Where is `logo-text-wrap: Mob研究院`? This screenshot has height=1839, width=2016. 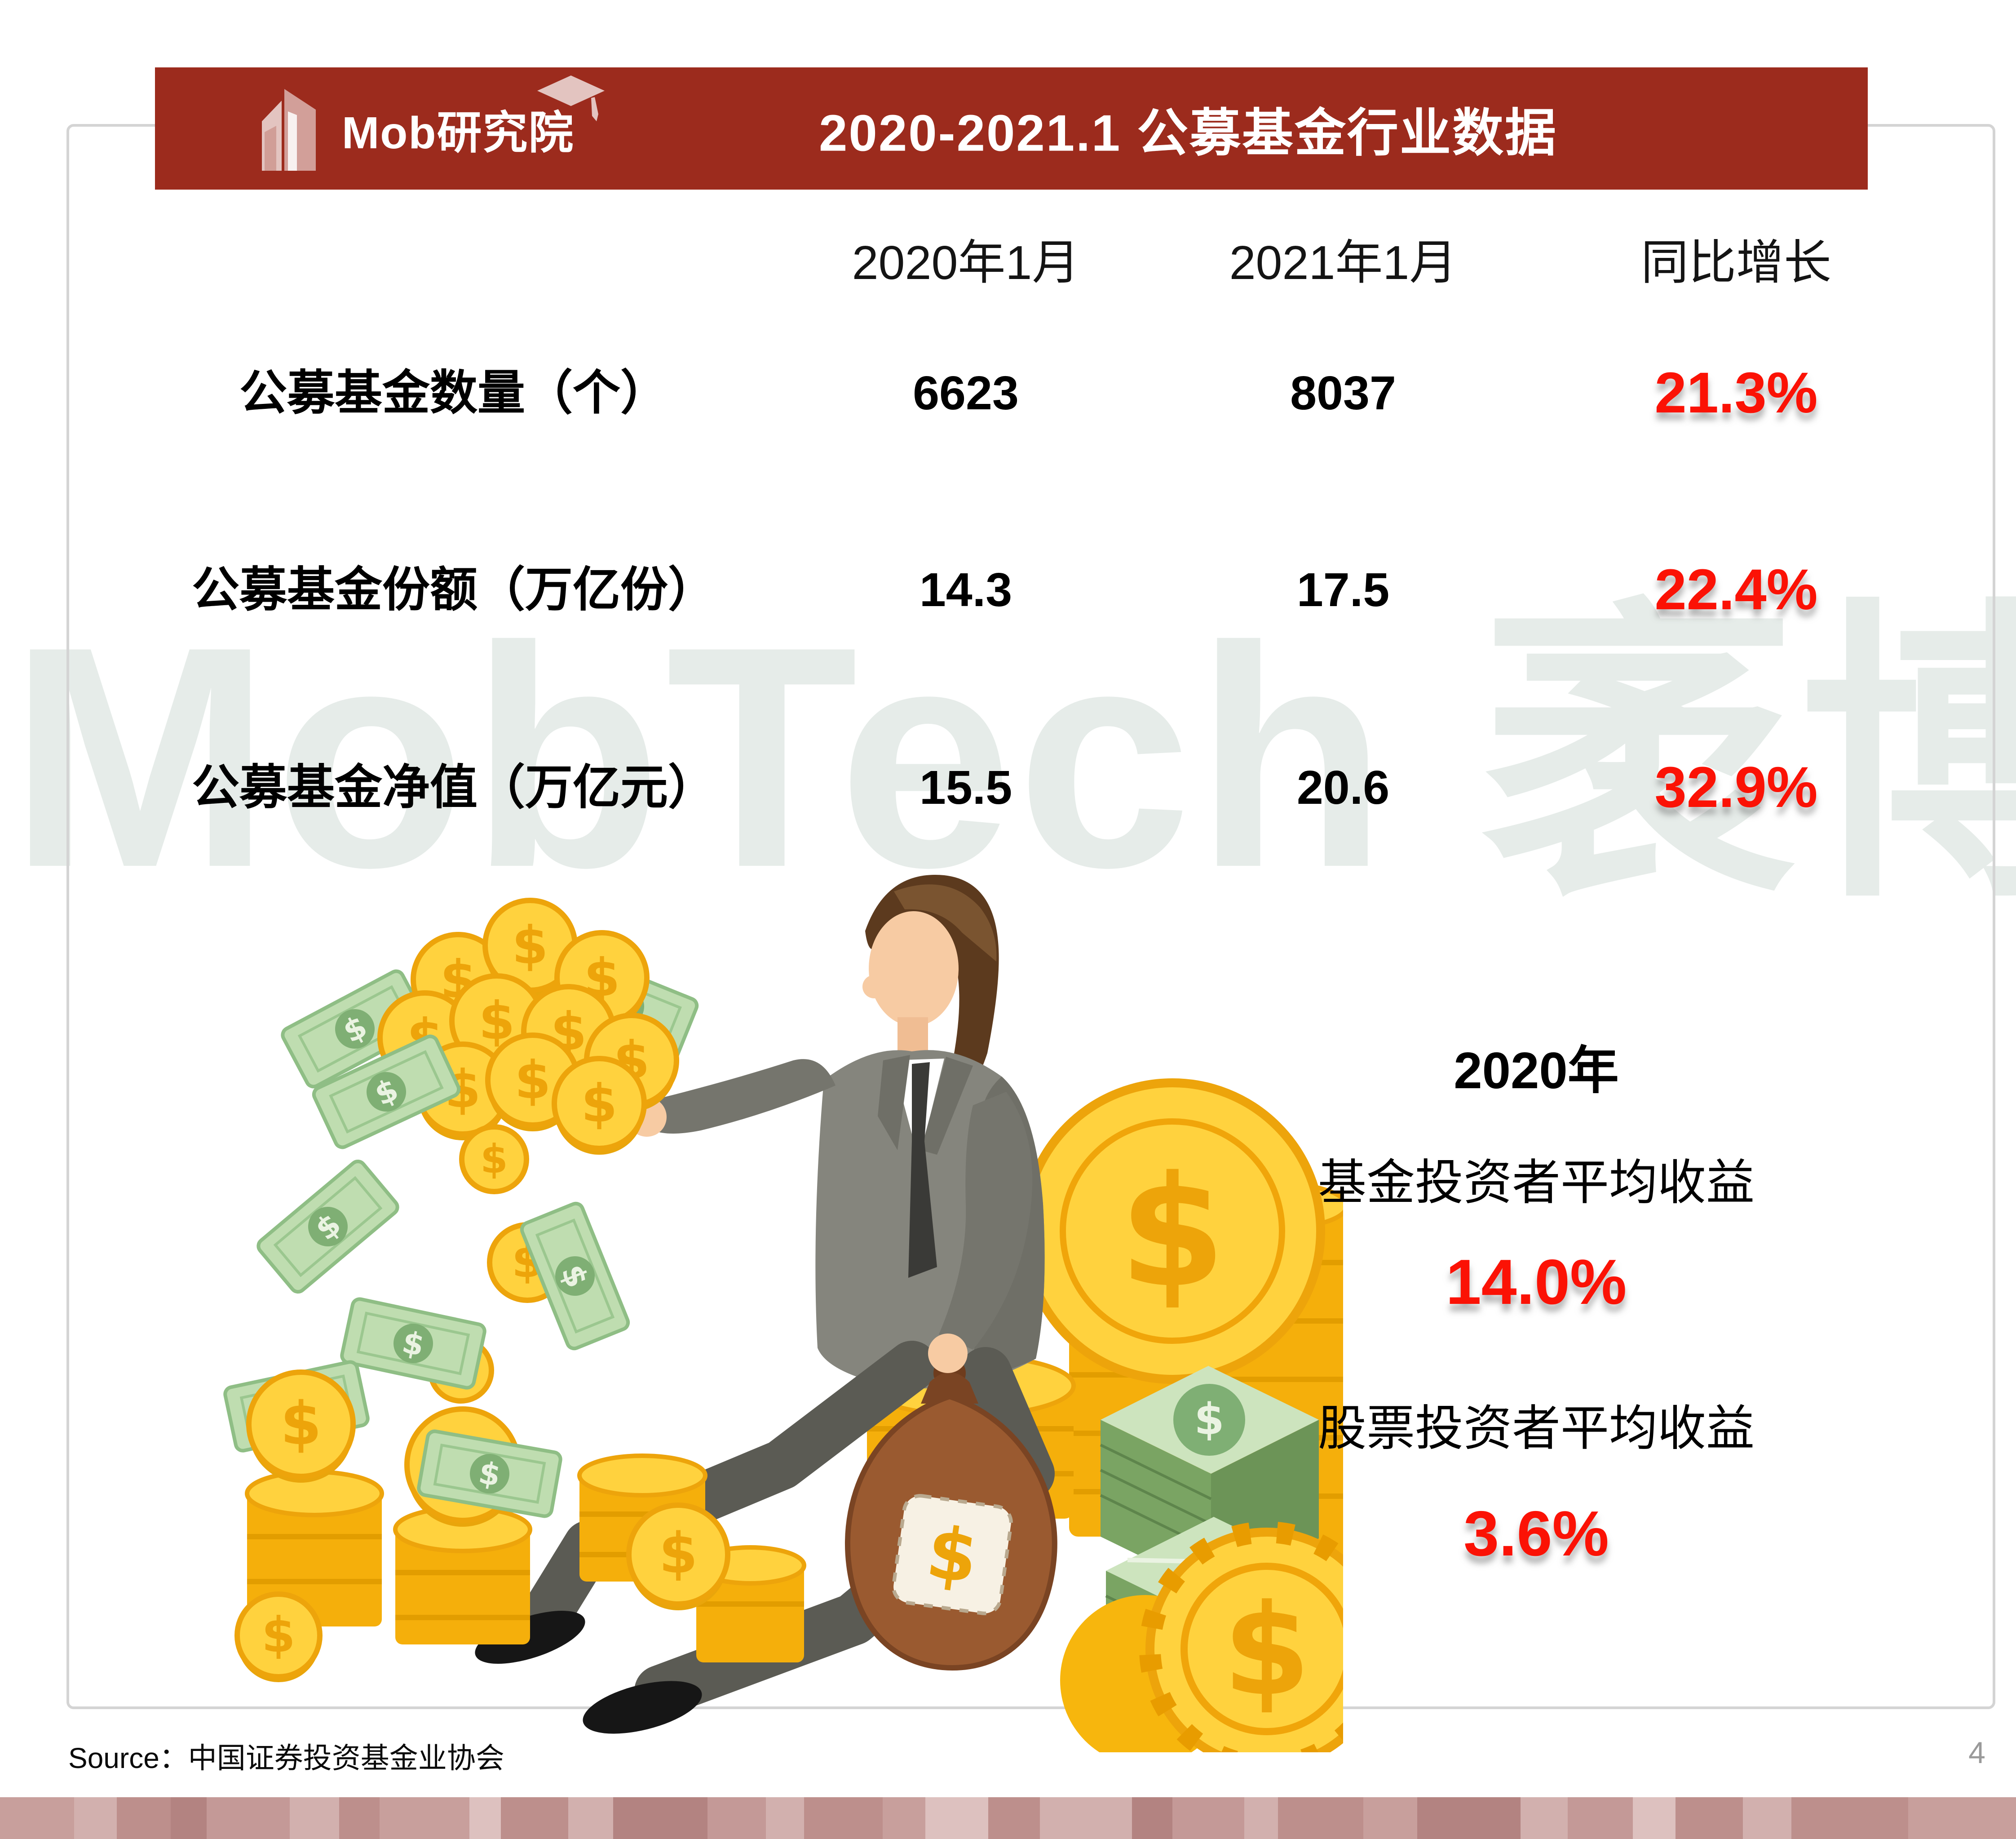
logo-text-wrap: Mob研究院 is located at coordinates (474, 118).